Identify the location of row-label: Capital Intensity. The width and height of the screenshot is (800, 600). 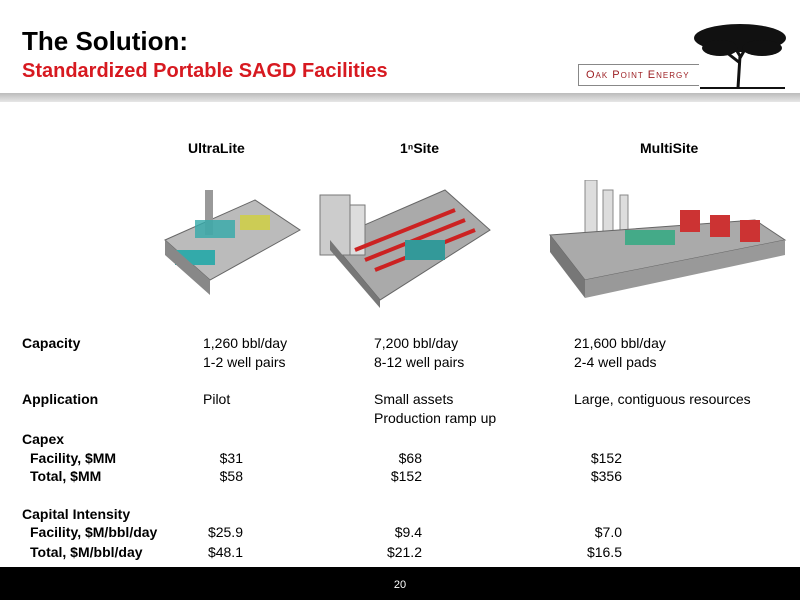
(76, 514).